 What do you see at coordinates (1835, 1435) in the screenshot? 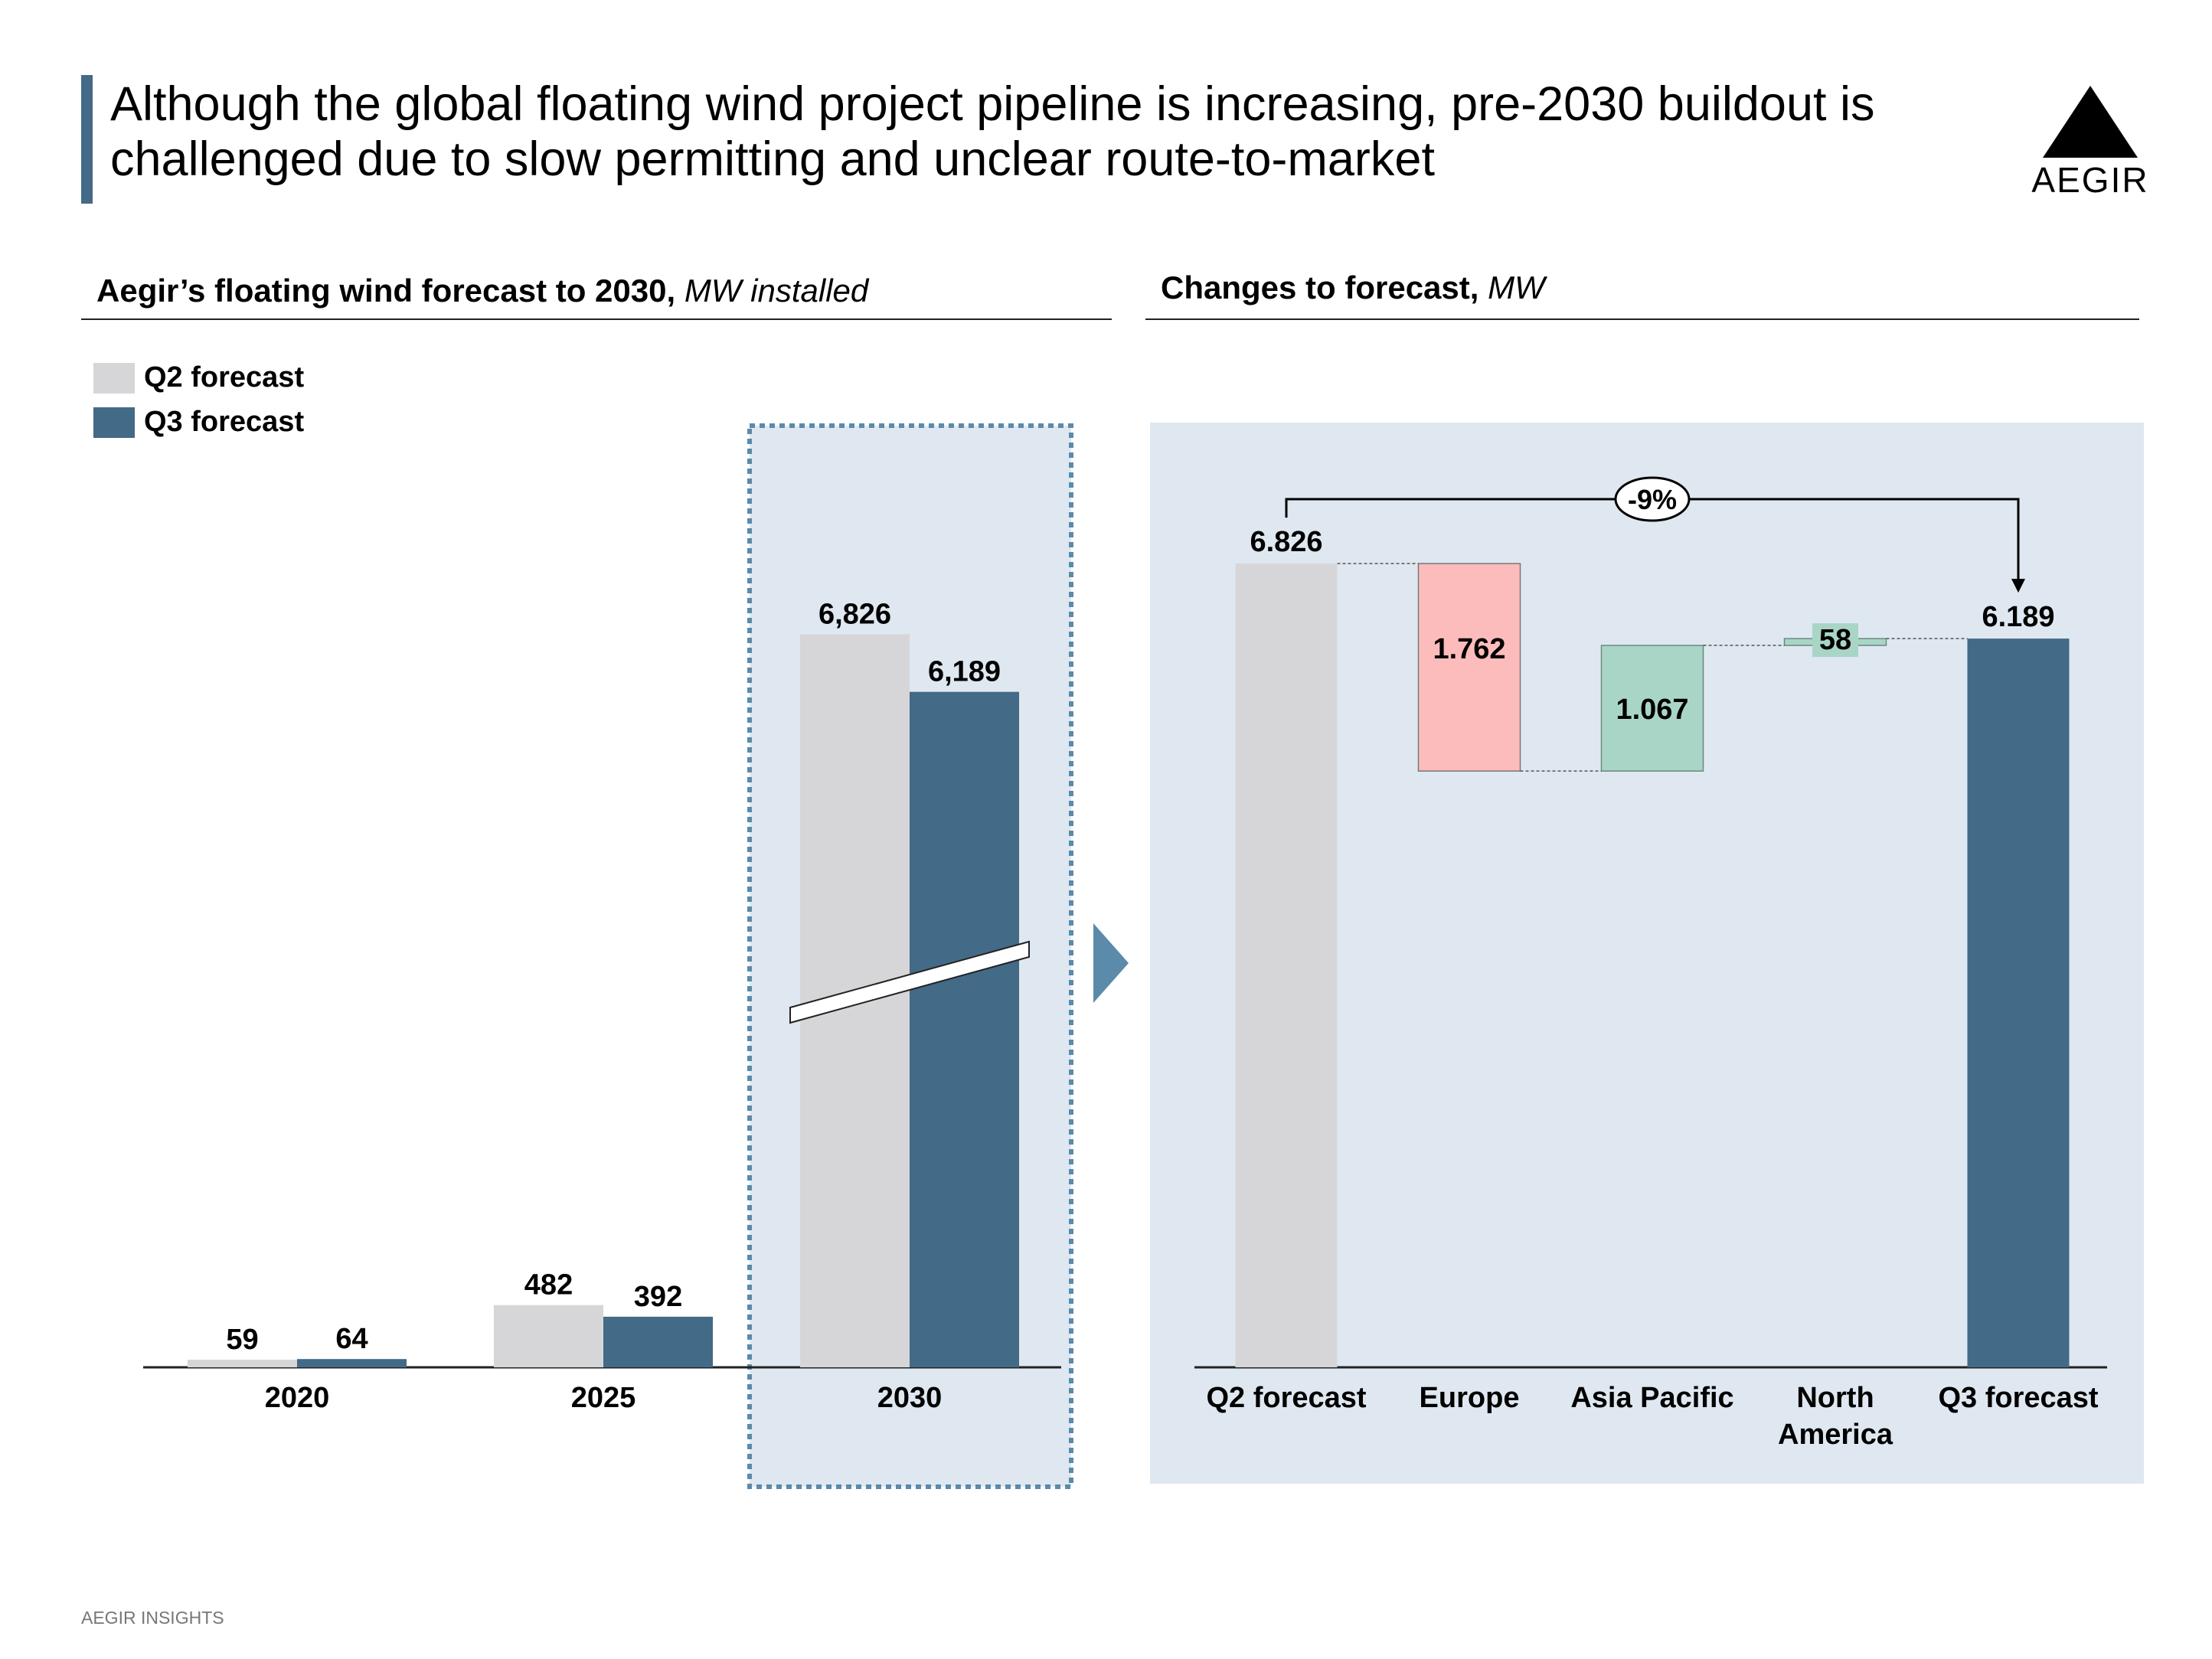
I see `waterfall-category-label: America` at bounding box center [1835, 1435].